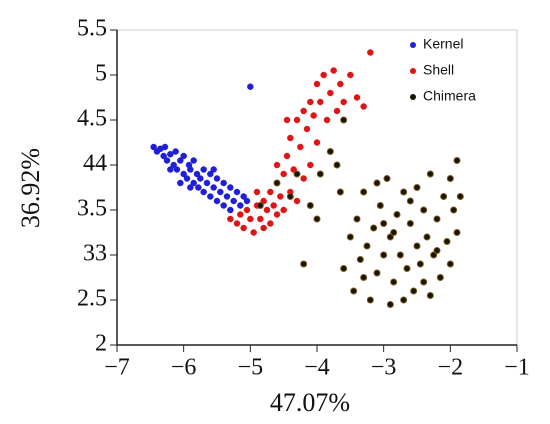 This screenshot has height=424, width=550. I want to click on x-tick-label: −7, so click(117, 368).